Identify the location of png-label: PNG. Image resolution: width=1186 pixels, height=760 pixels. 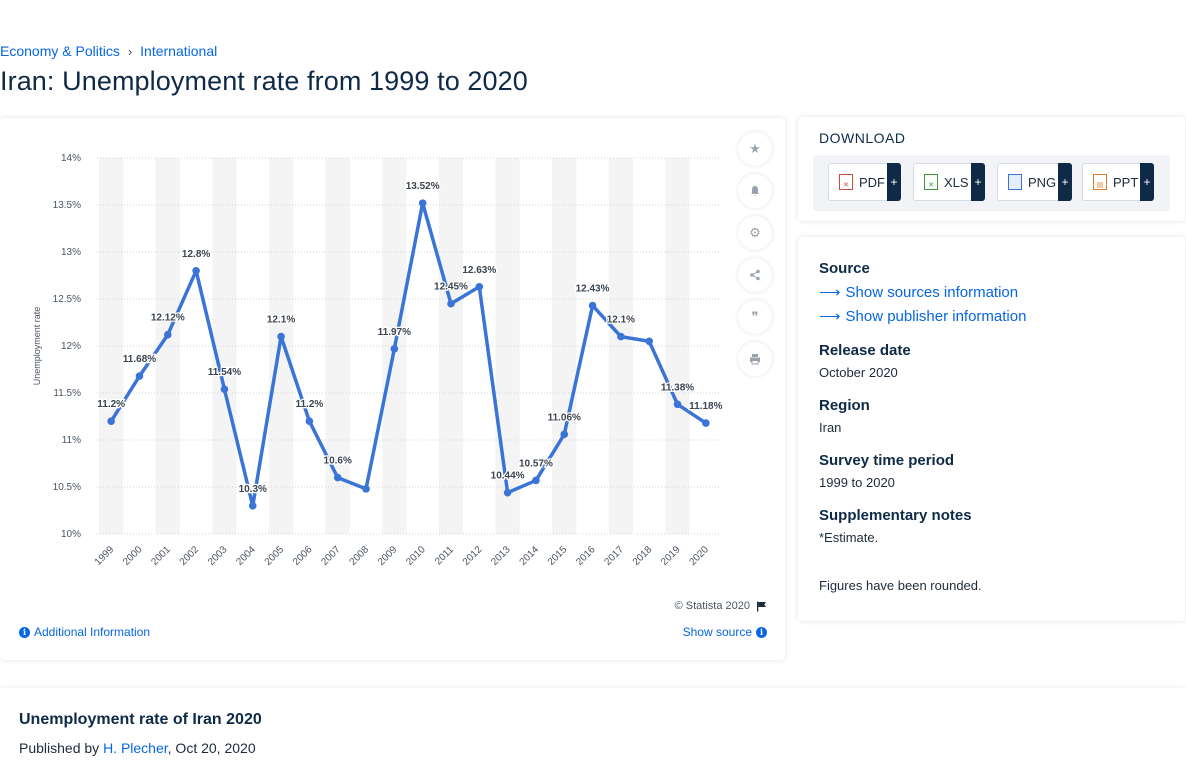
(1042, 182).